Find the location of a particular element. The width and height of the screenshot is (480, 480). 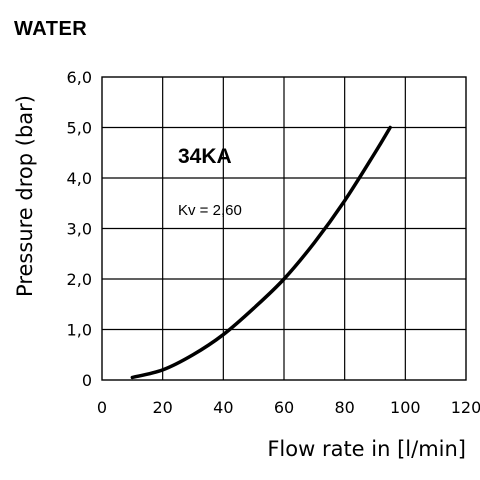

series-name-label: 34KA is located at coordinates (205, 156).